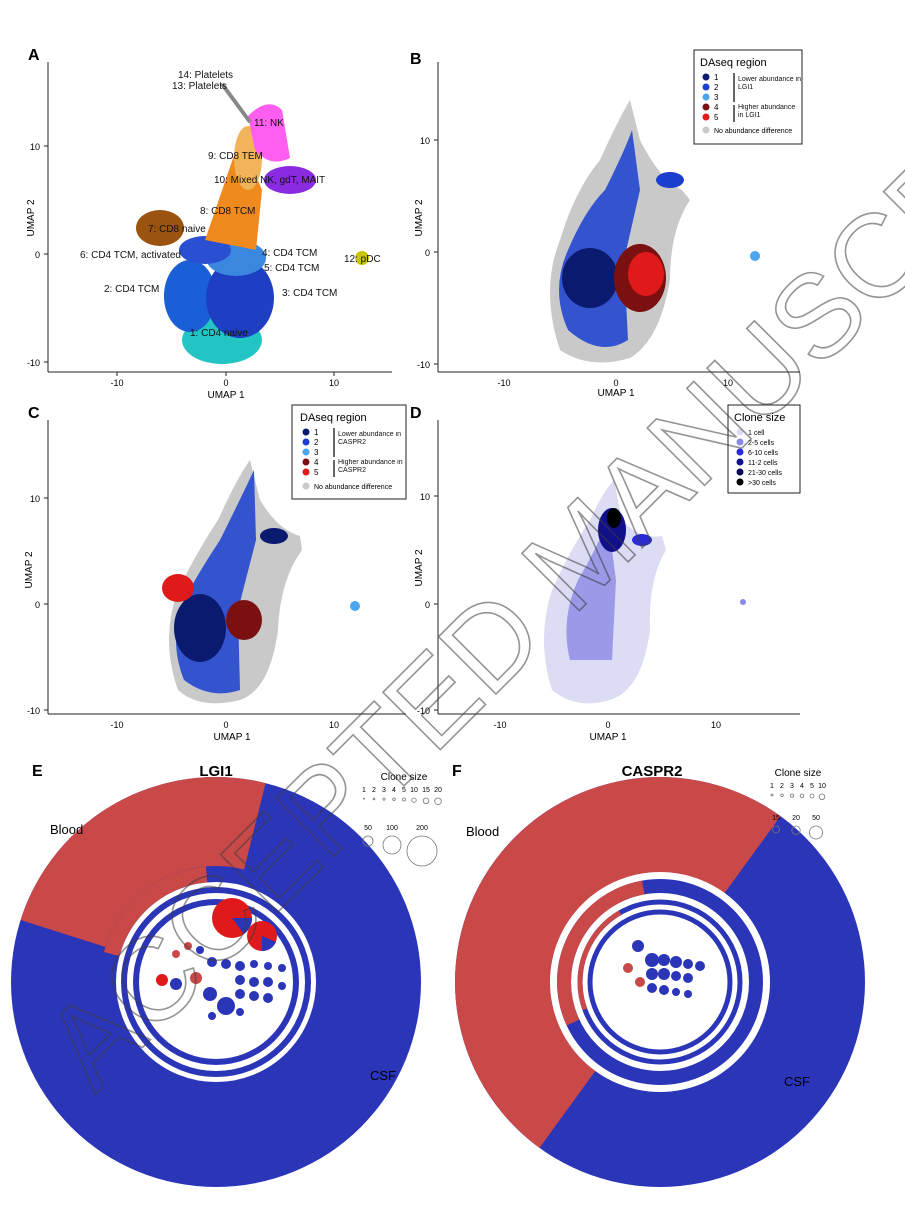  I want to click on panel-c-axes: 10 0 -10 -10 0 10 UMAP 1 UMAP 2, so click(215, 581).